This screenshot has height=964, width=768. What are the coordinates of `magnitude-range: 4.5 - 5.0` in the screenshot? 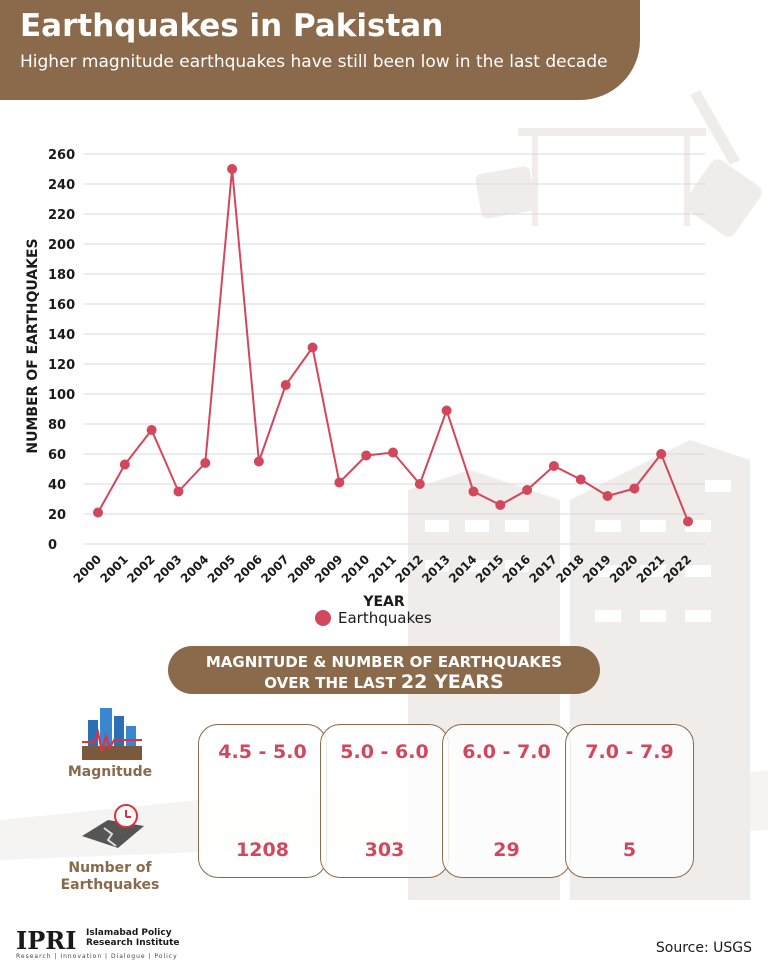 It's located at (262, 752).